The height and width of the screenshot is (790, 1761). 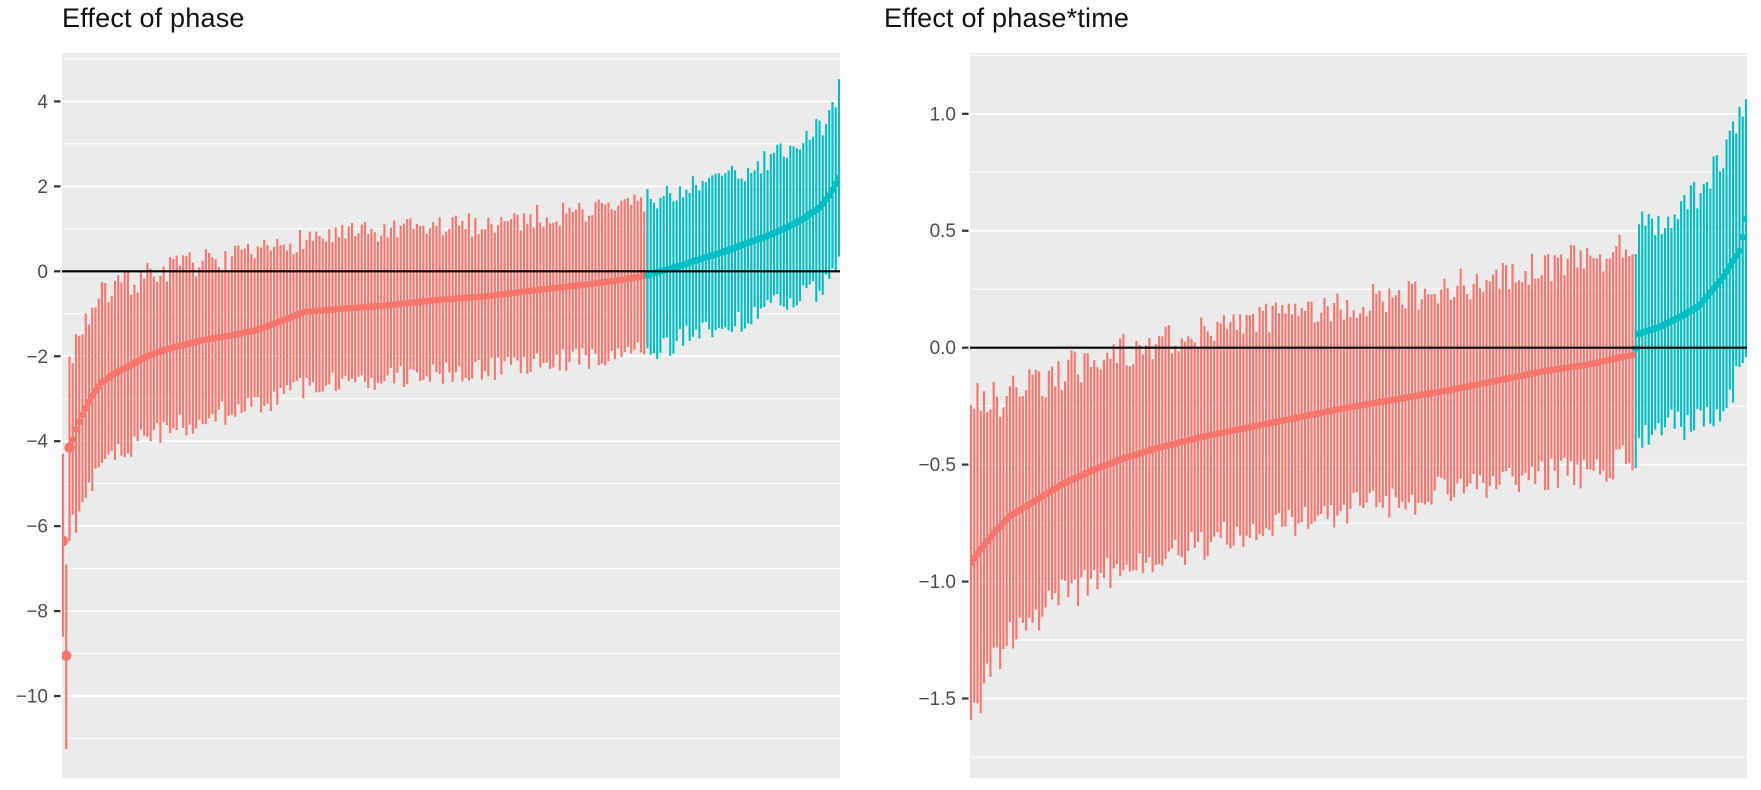 What do you see at coordinates (42, 187) in the screenshot?
I see `y-tick-label: 2` at bounding box center [42, 187].